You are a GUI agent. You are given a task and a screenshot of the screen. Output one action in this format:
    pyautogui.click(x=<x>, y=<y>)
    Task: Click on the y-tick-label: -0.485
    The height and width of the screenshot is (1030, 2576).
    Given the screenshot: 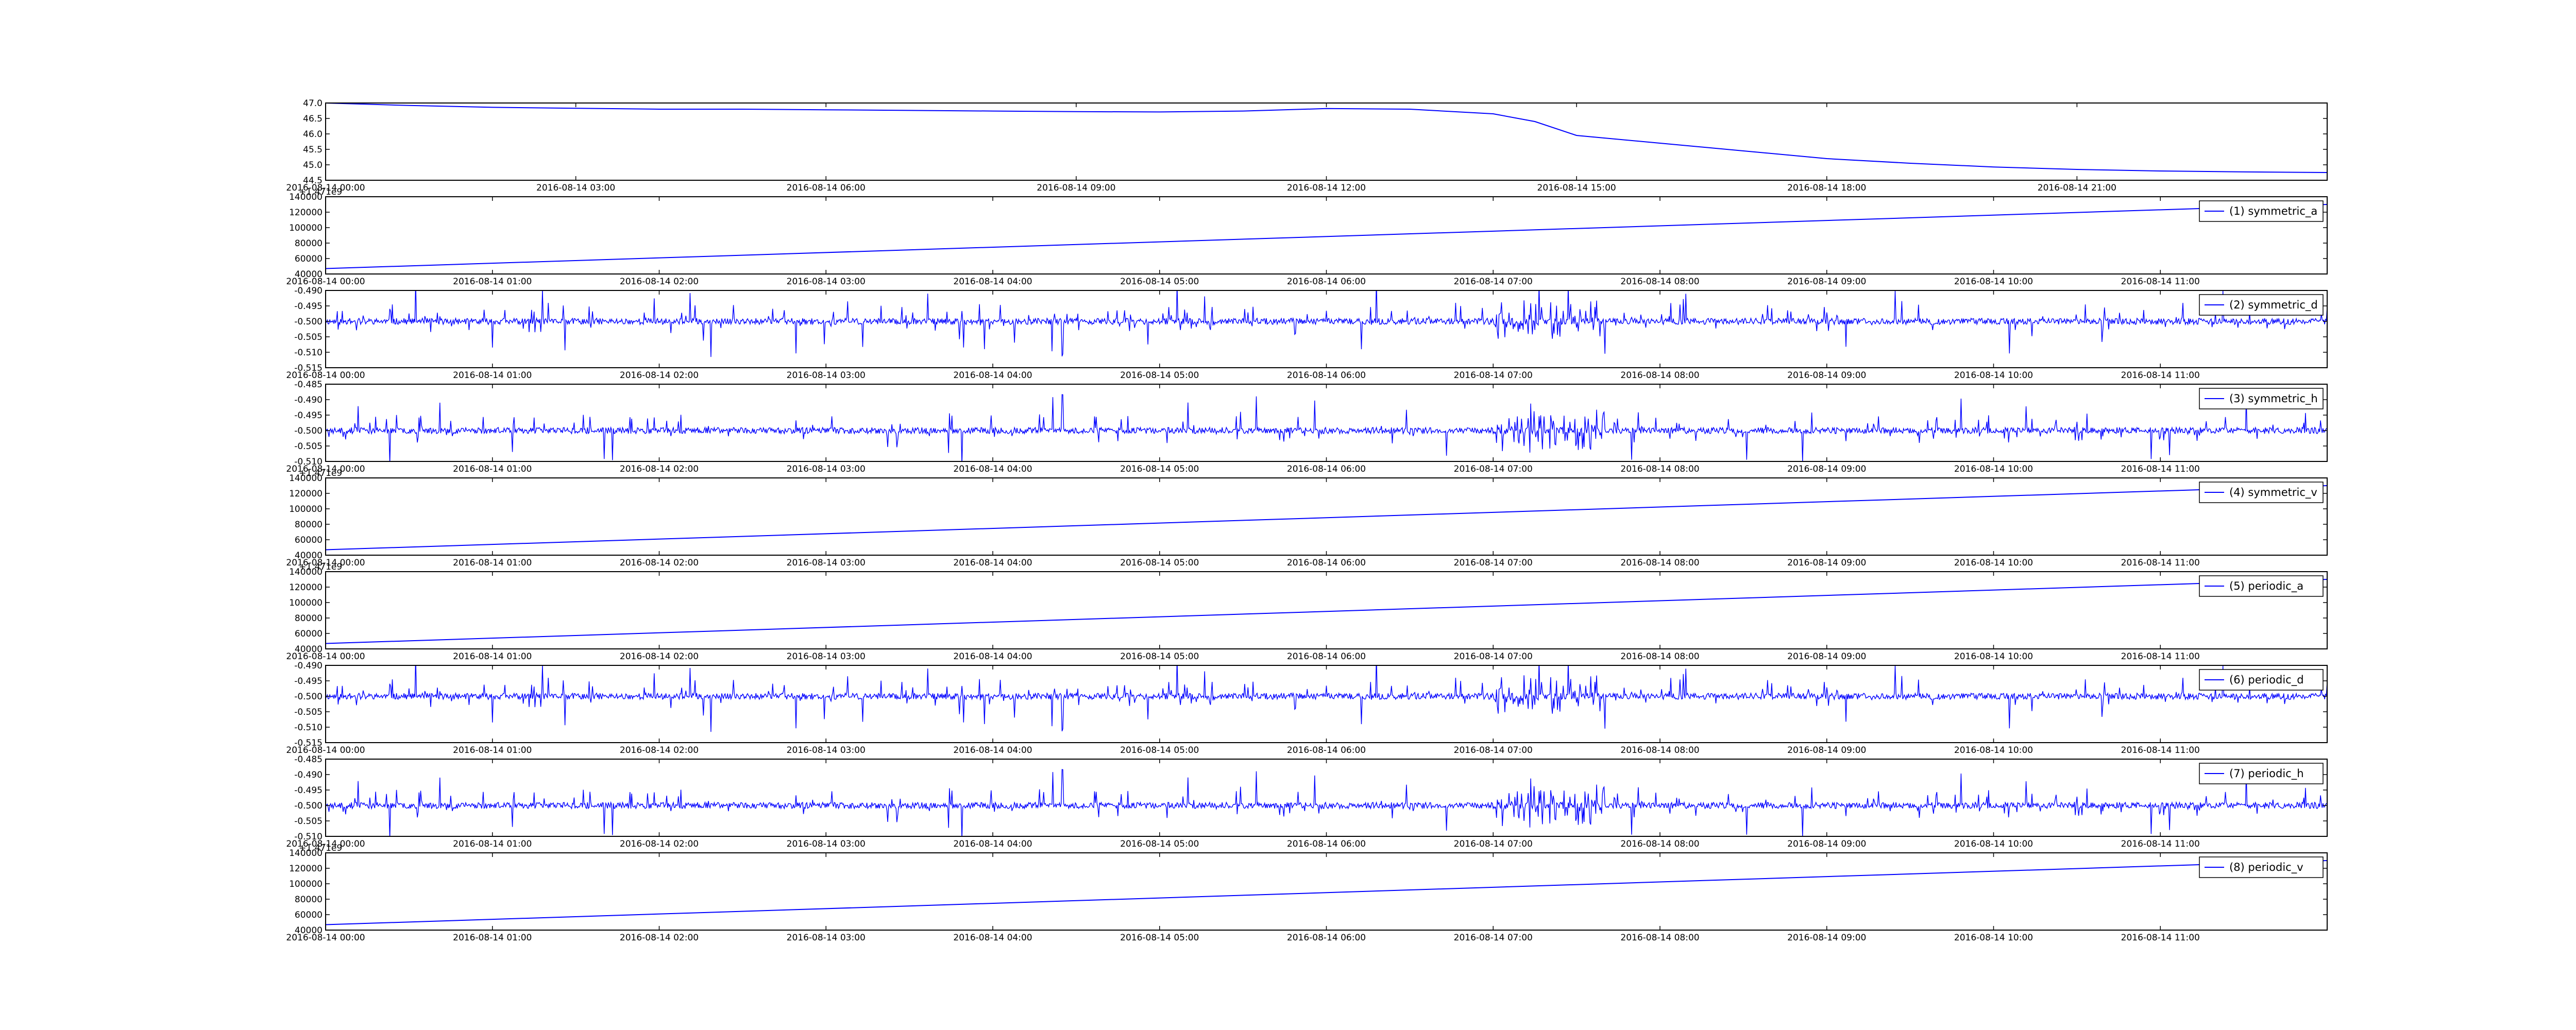 What is the action you would take?
    pyautogui.click(x=308, y=759)
    